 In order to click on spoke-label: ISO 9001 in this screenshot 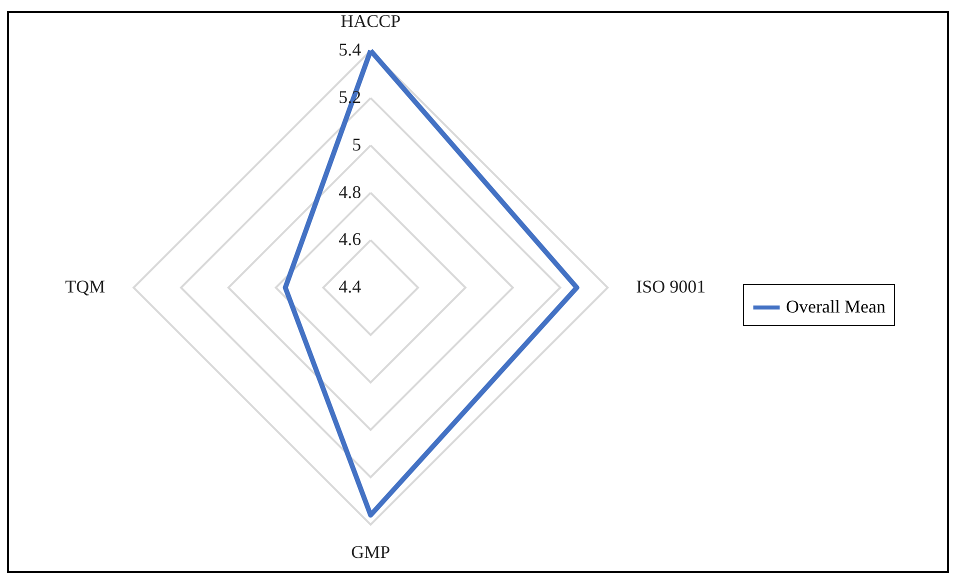, I will do `click(671, 286)`.